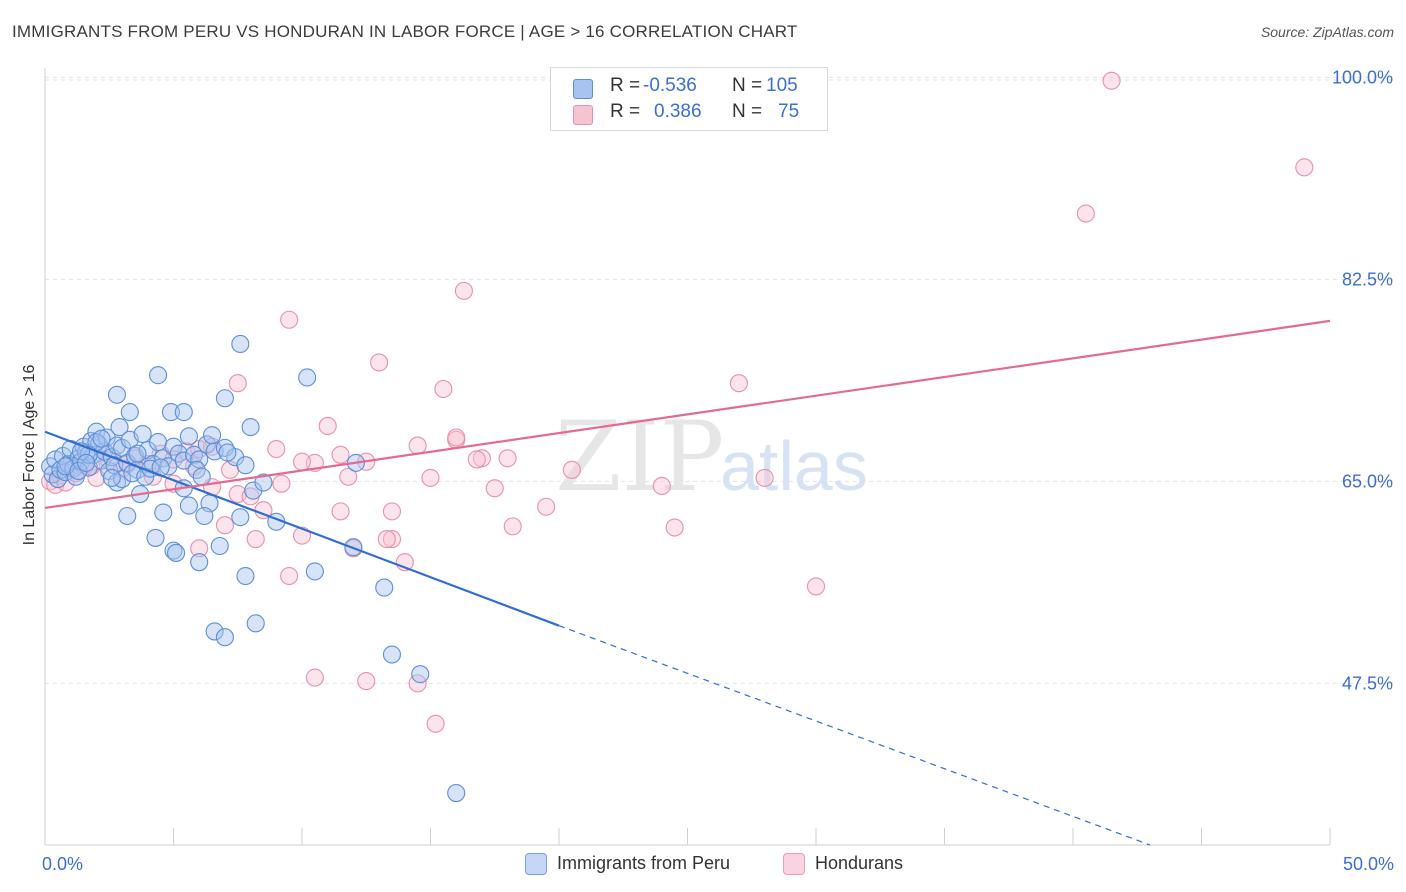 This screenshot has width=1406, height=892. Describe the element at coordinates (858, 864) in the screenshot. I see `legend-item-hondurans: Hondurans` at that location.